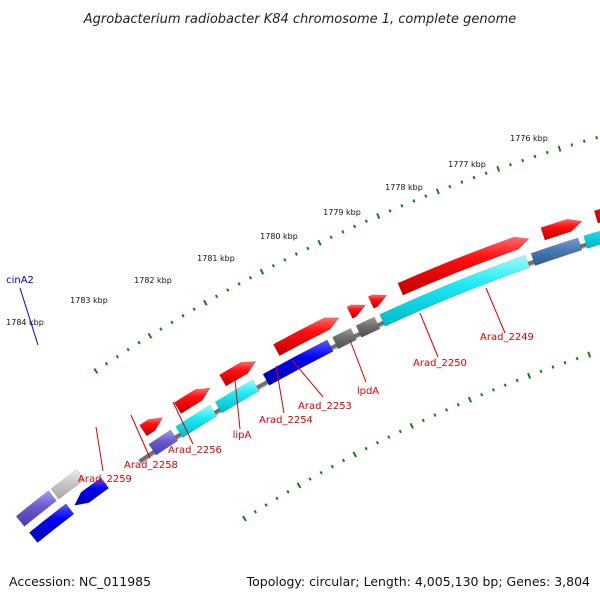 This screenshot has height=600, width=600. What do you see at coordinates (286, 420) in the screenshot?
I see `gene-label: Arad_2254` at bounding box center [286, 420].